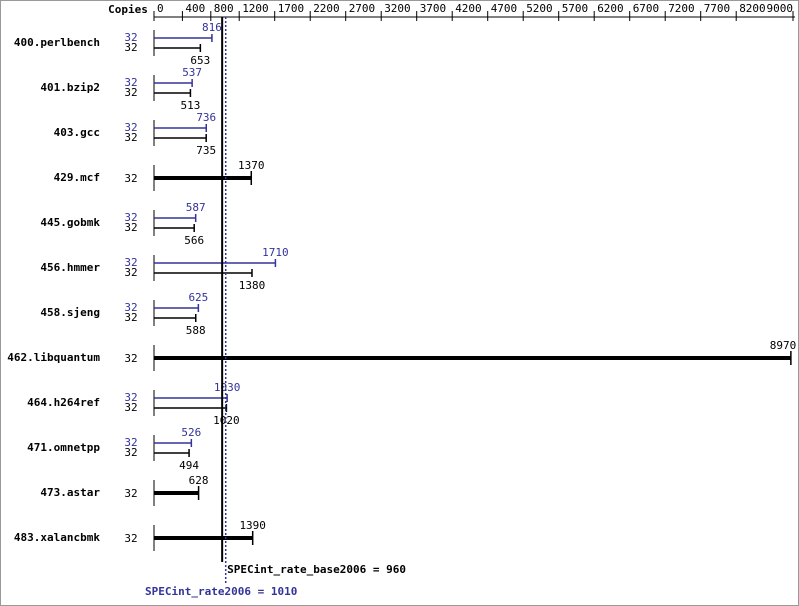 The width and height of the screenshot is (799, 606). I want to click on x-tick-label: 4700, so click(504, 8).